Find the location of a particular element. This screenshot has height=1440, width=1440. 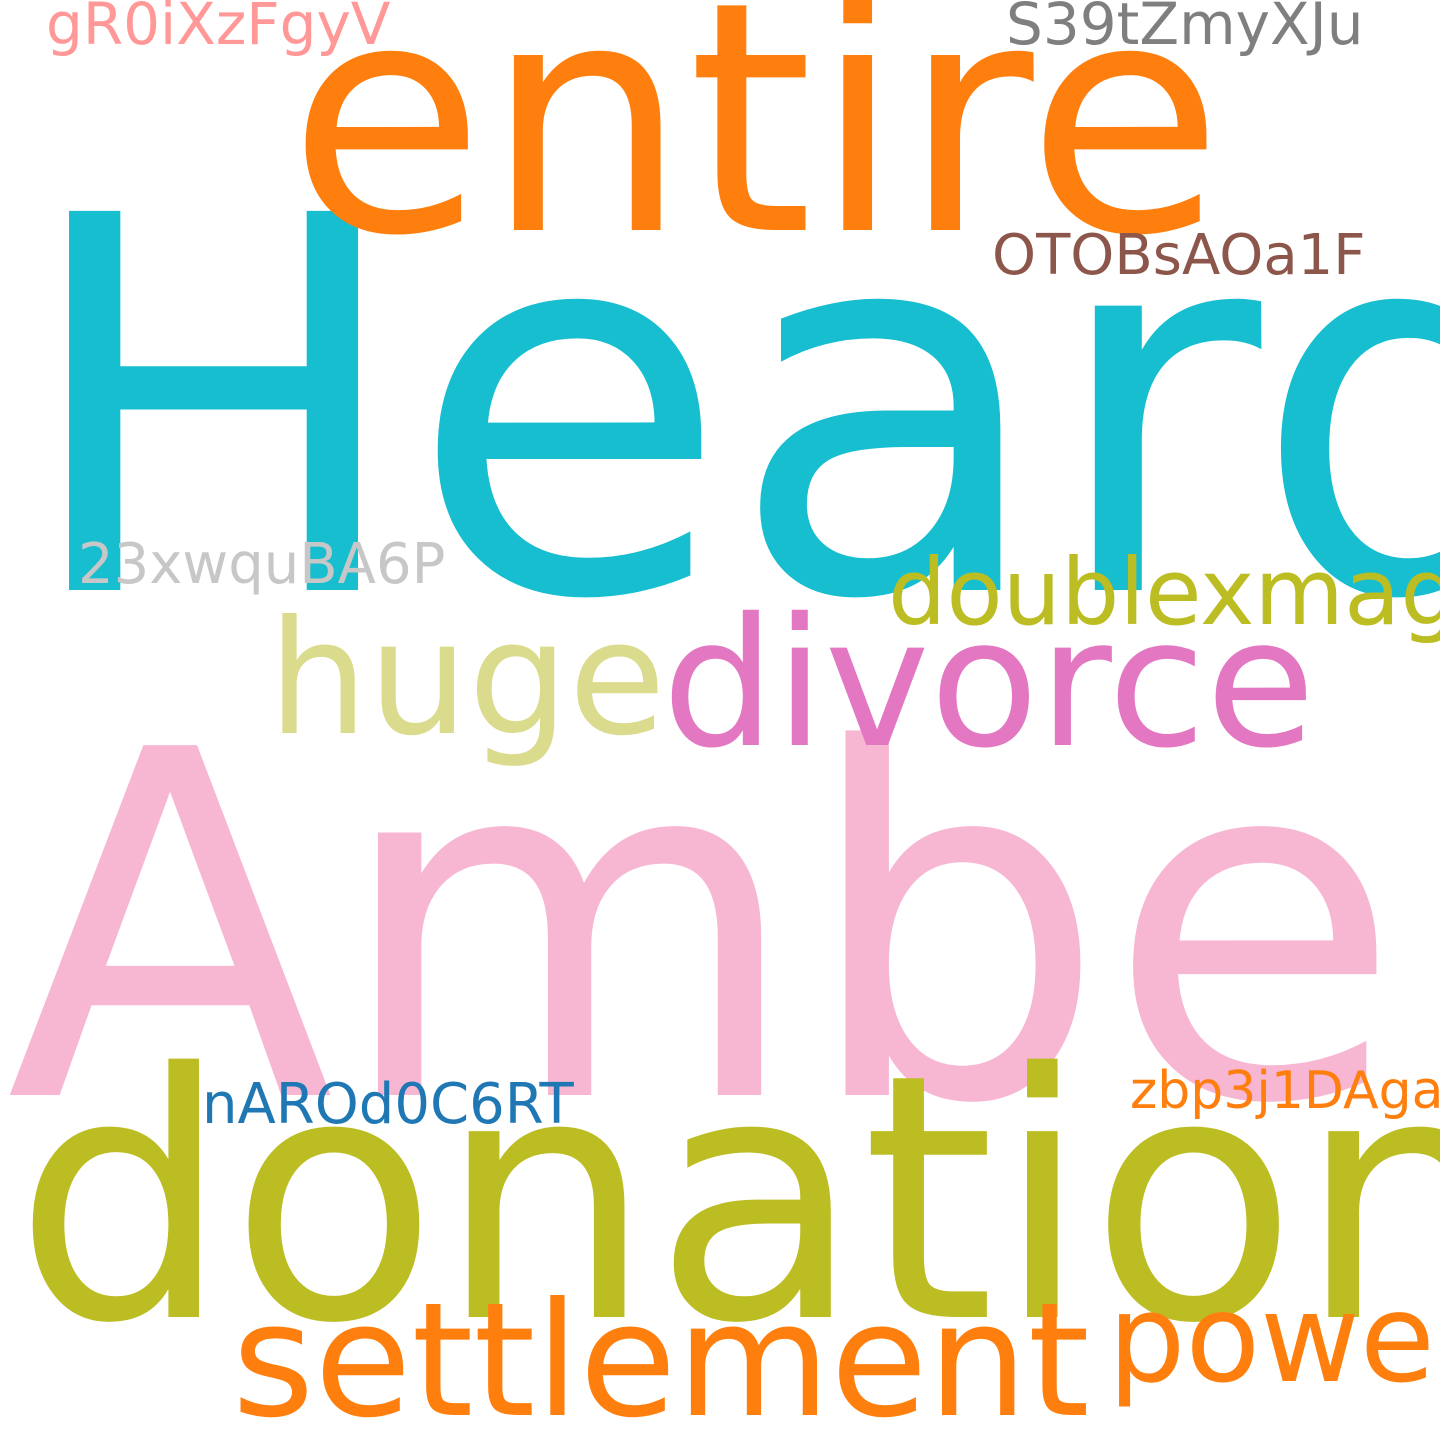

word-entire: entire is located at coordinates (756, 153).